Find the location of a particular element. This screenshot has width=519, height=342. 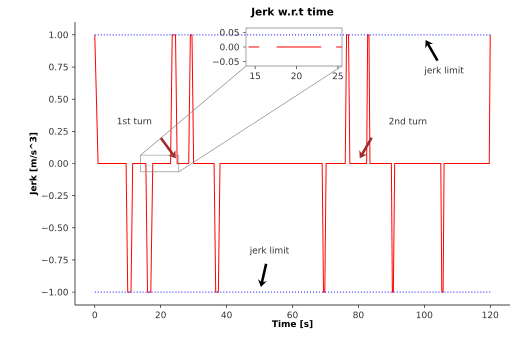

x-tick-label: 0 is located at coordinates (95, 315).